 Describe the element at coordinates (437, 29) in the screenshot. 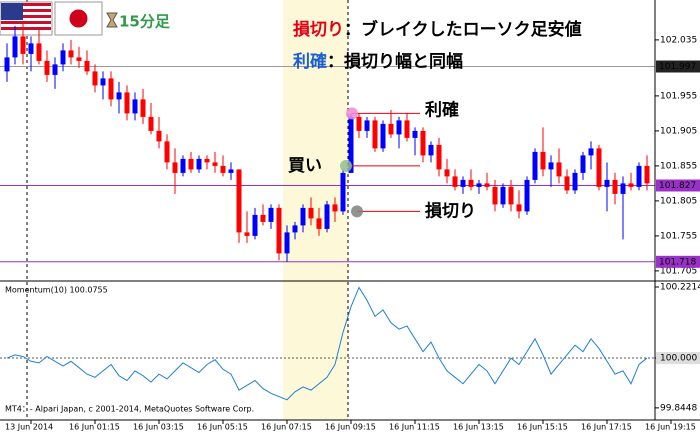

I see `rule: 損切り：ブレイクしたローソク足安値` at that location.